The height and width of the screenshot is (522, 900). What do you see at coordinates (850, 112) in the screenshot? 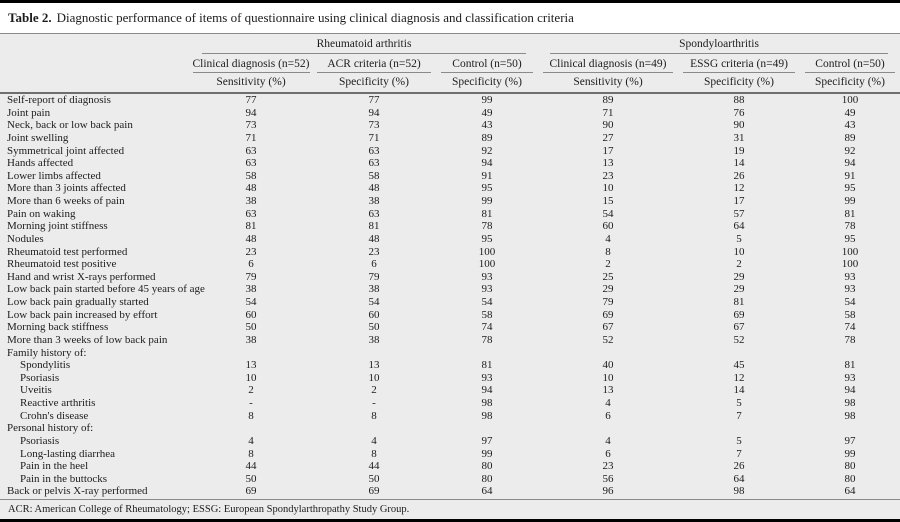
I see `row-value: 49` at bounding box center [850, 112].